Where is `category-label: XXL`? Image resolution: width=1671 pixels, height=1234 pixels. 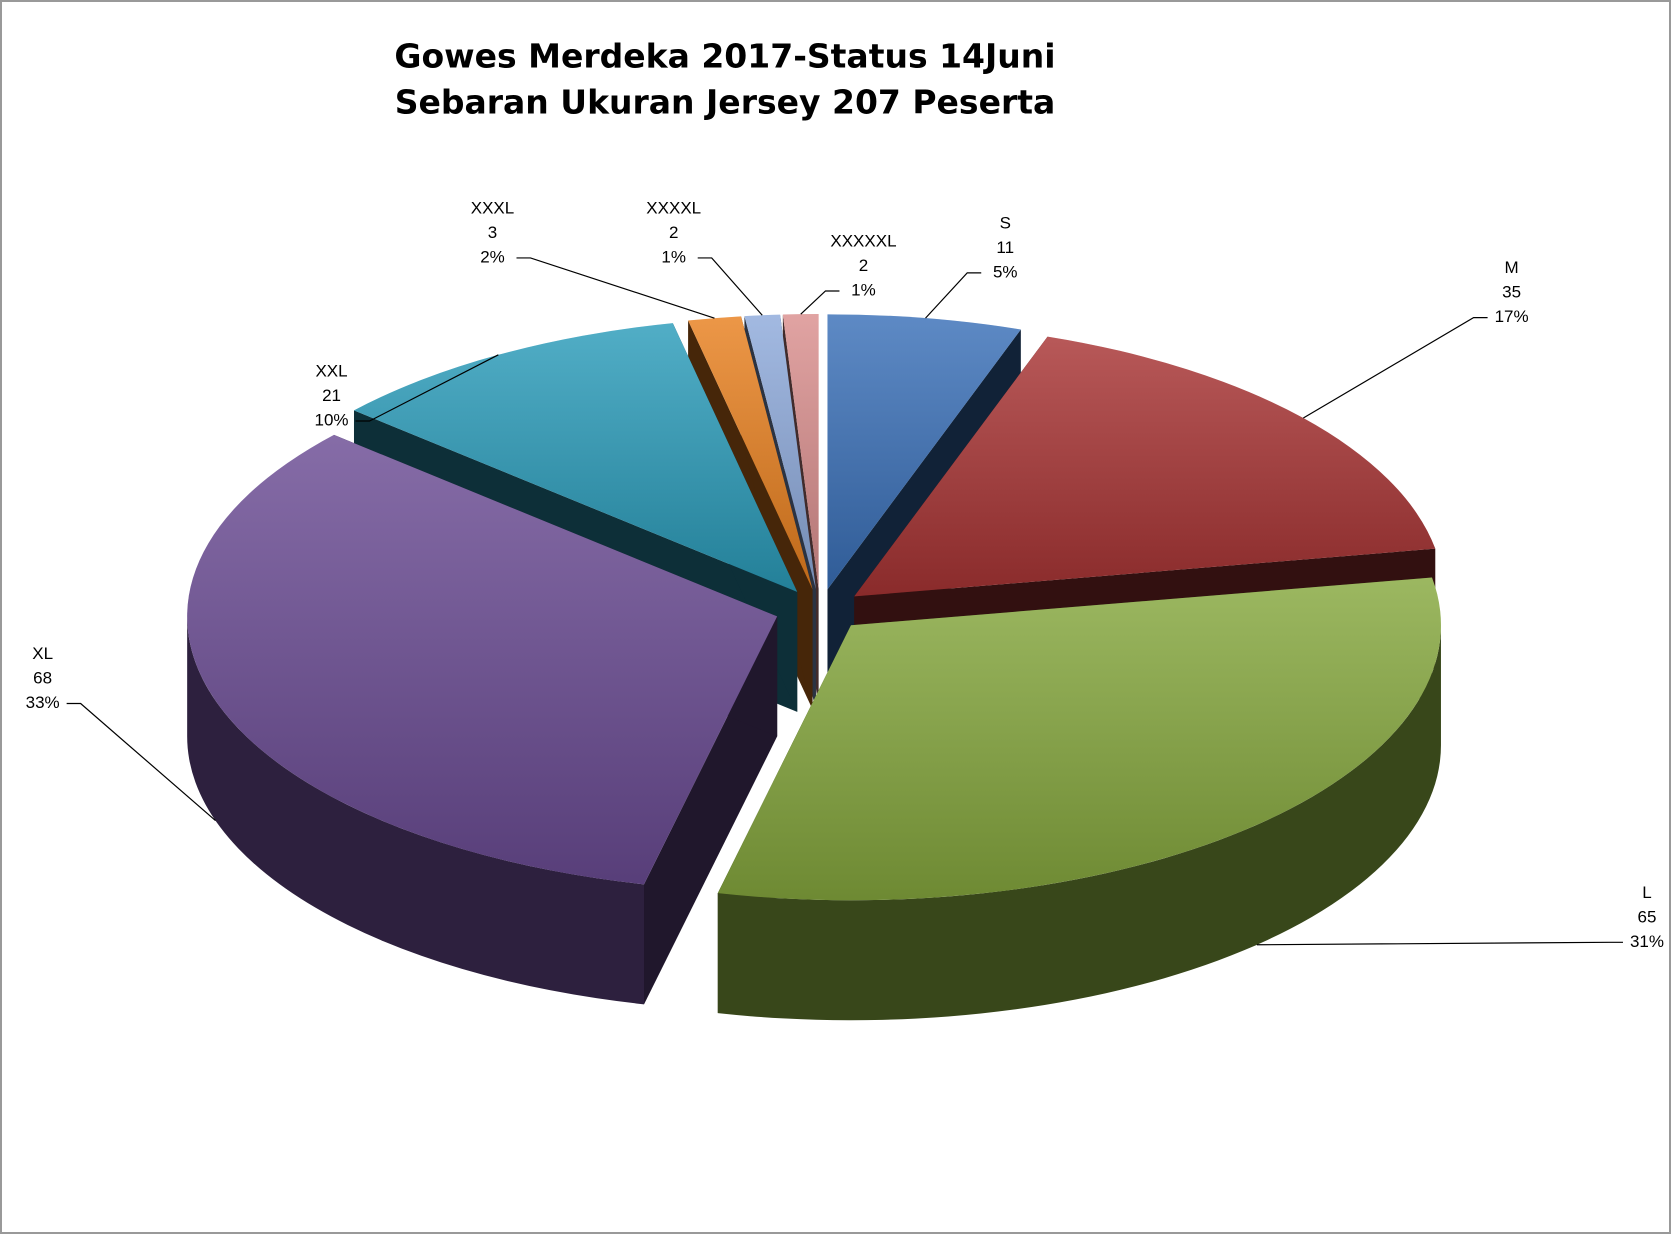 category-label: XXL is located at coordinates (331, 371).